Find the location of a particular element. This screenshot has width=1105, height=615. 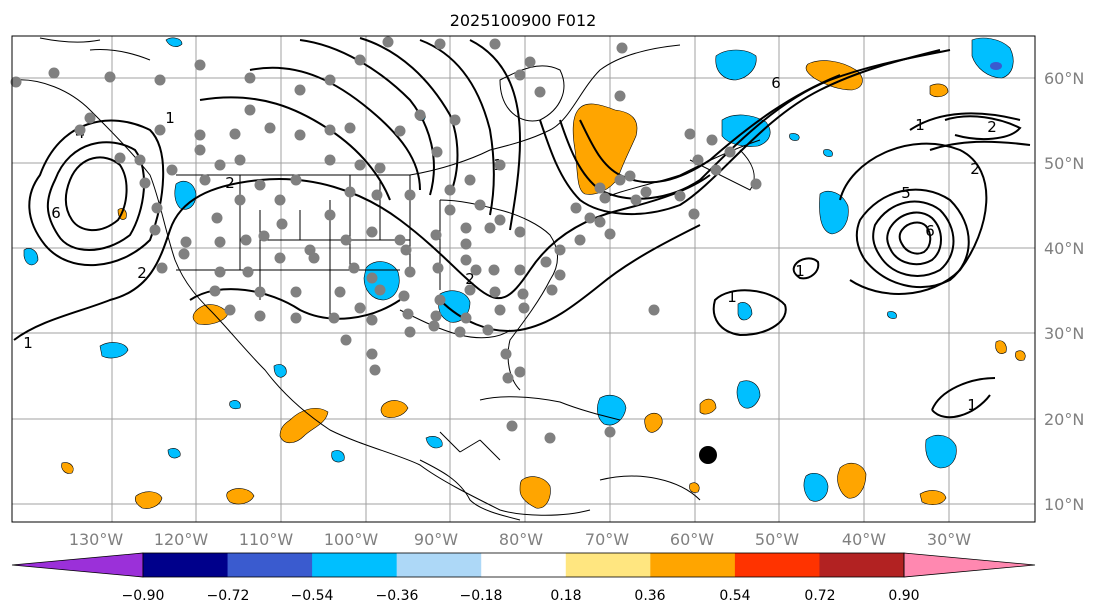

colorbar-border is located at coordinates (523, 565).